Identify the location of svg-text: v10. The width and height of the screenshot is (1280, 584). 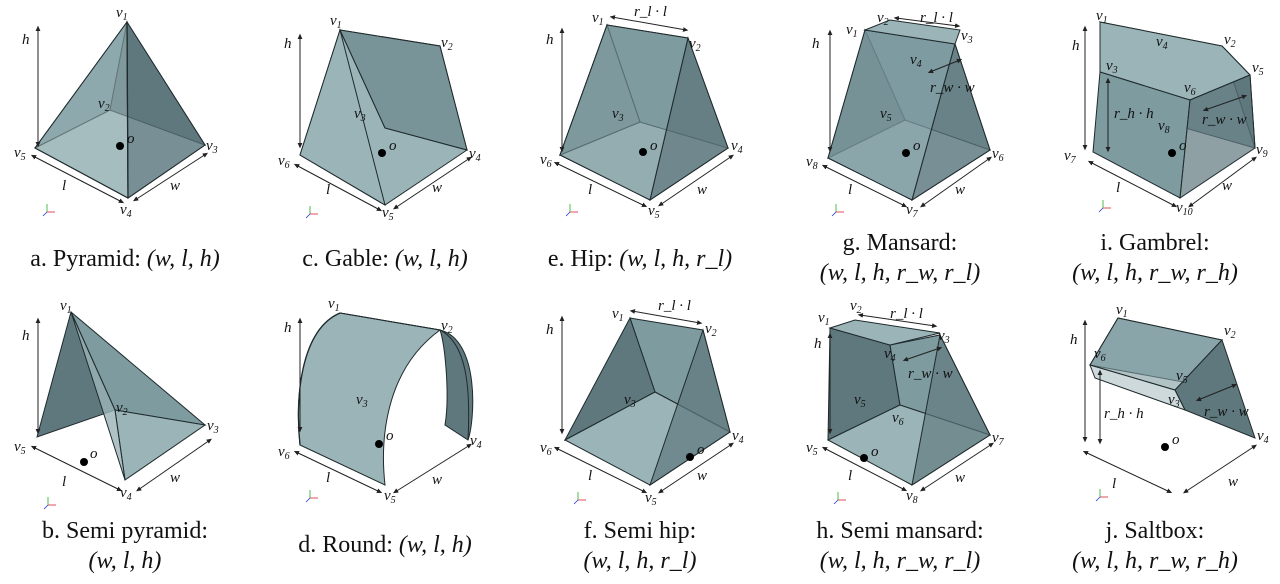
(1184, 209).